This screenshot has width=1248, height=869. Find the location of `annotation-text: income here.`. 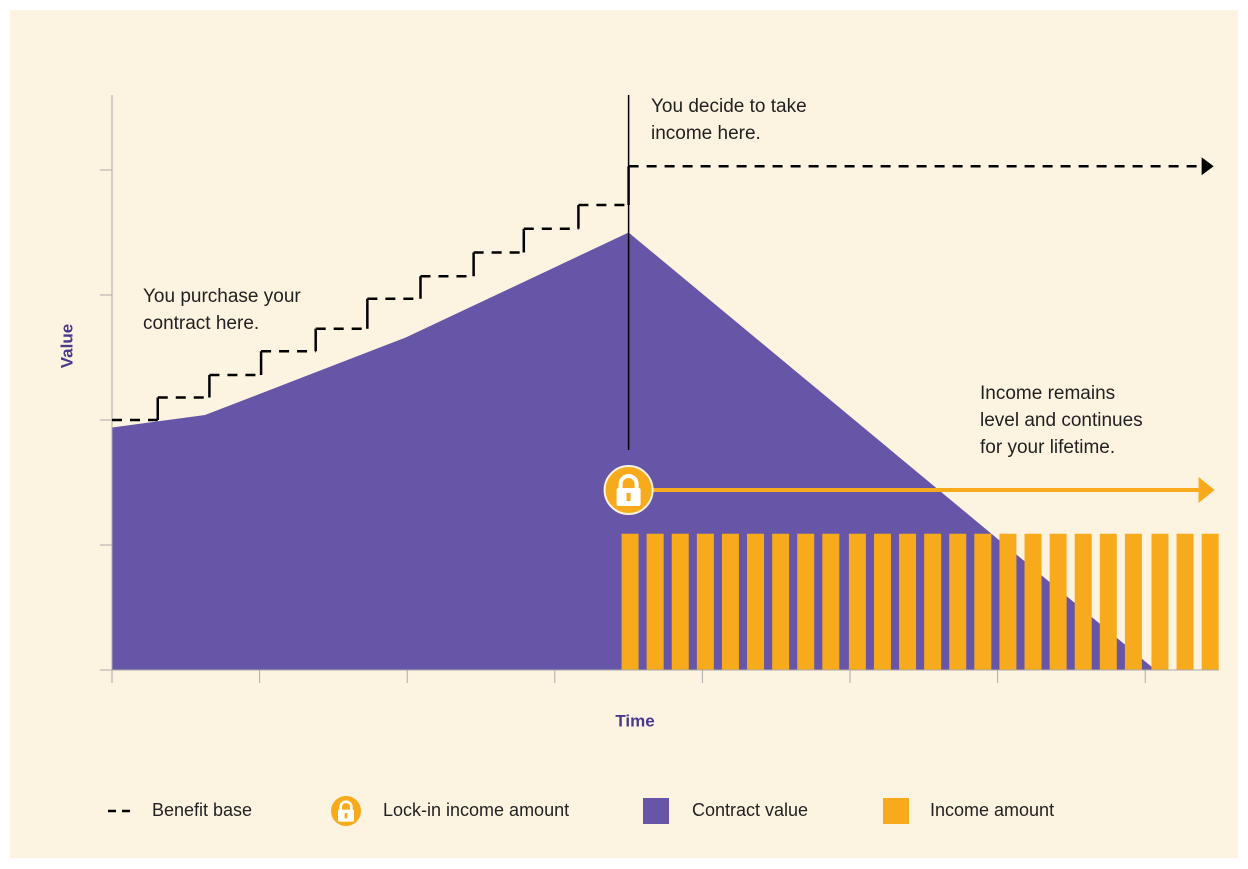

annotation-text: income here. is located at coordinates (706, 133).